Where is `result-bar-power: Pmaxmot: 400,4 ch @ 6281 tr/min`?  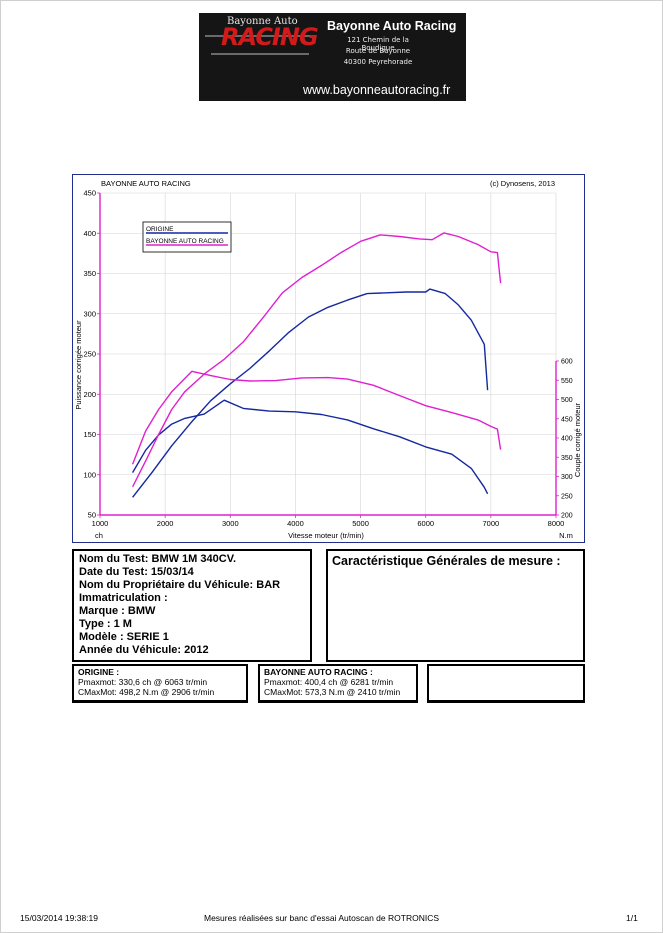 result-bar-power: Pmaxmot: 400,4 ch @ 6281 tr/min is located at coordinates (329, 682).